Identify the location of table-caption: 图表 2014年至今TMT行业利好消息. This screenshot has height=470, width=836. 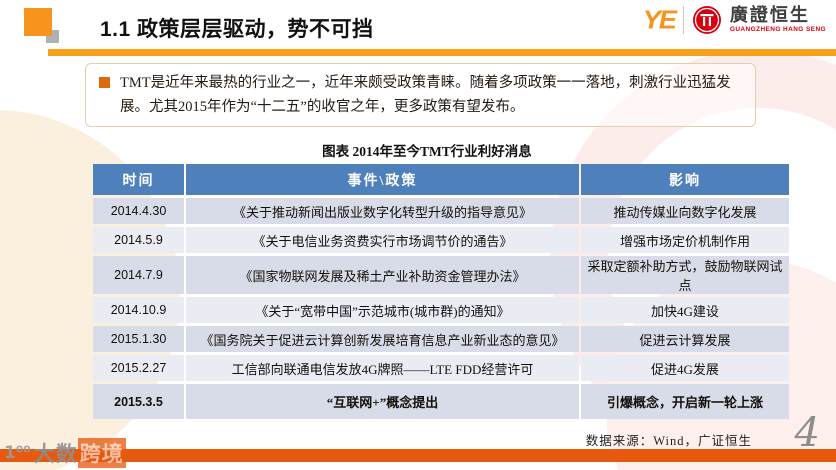
(427, 151).